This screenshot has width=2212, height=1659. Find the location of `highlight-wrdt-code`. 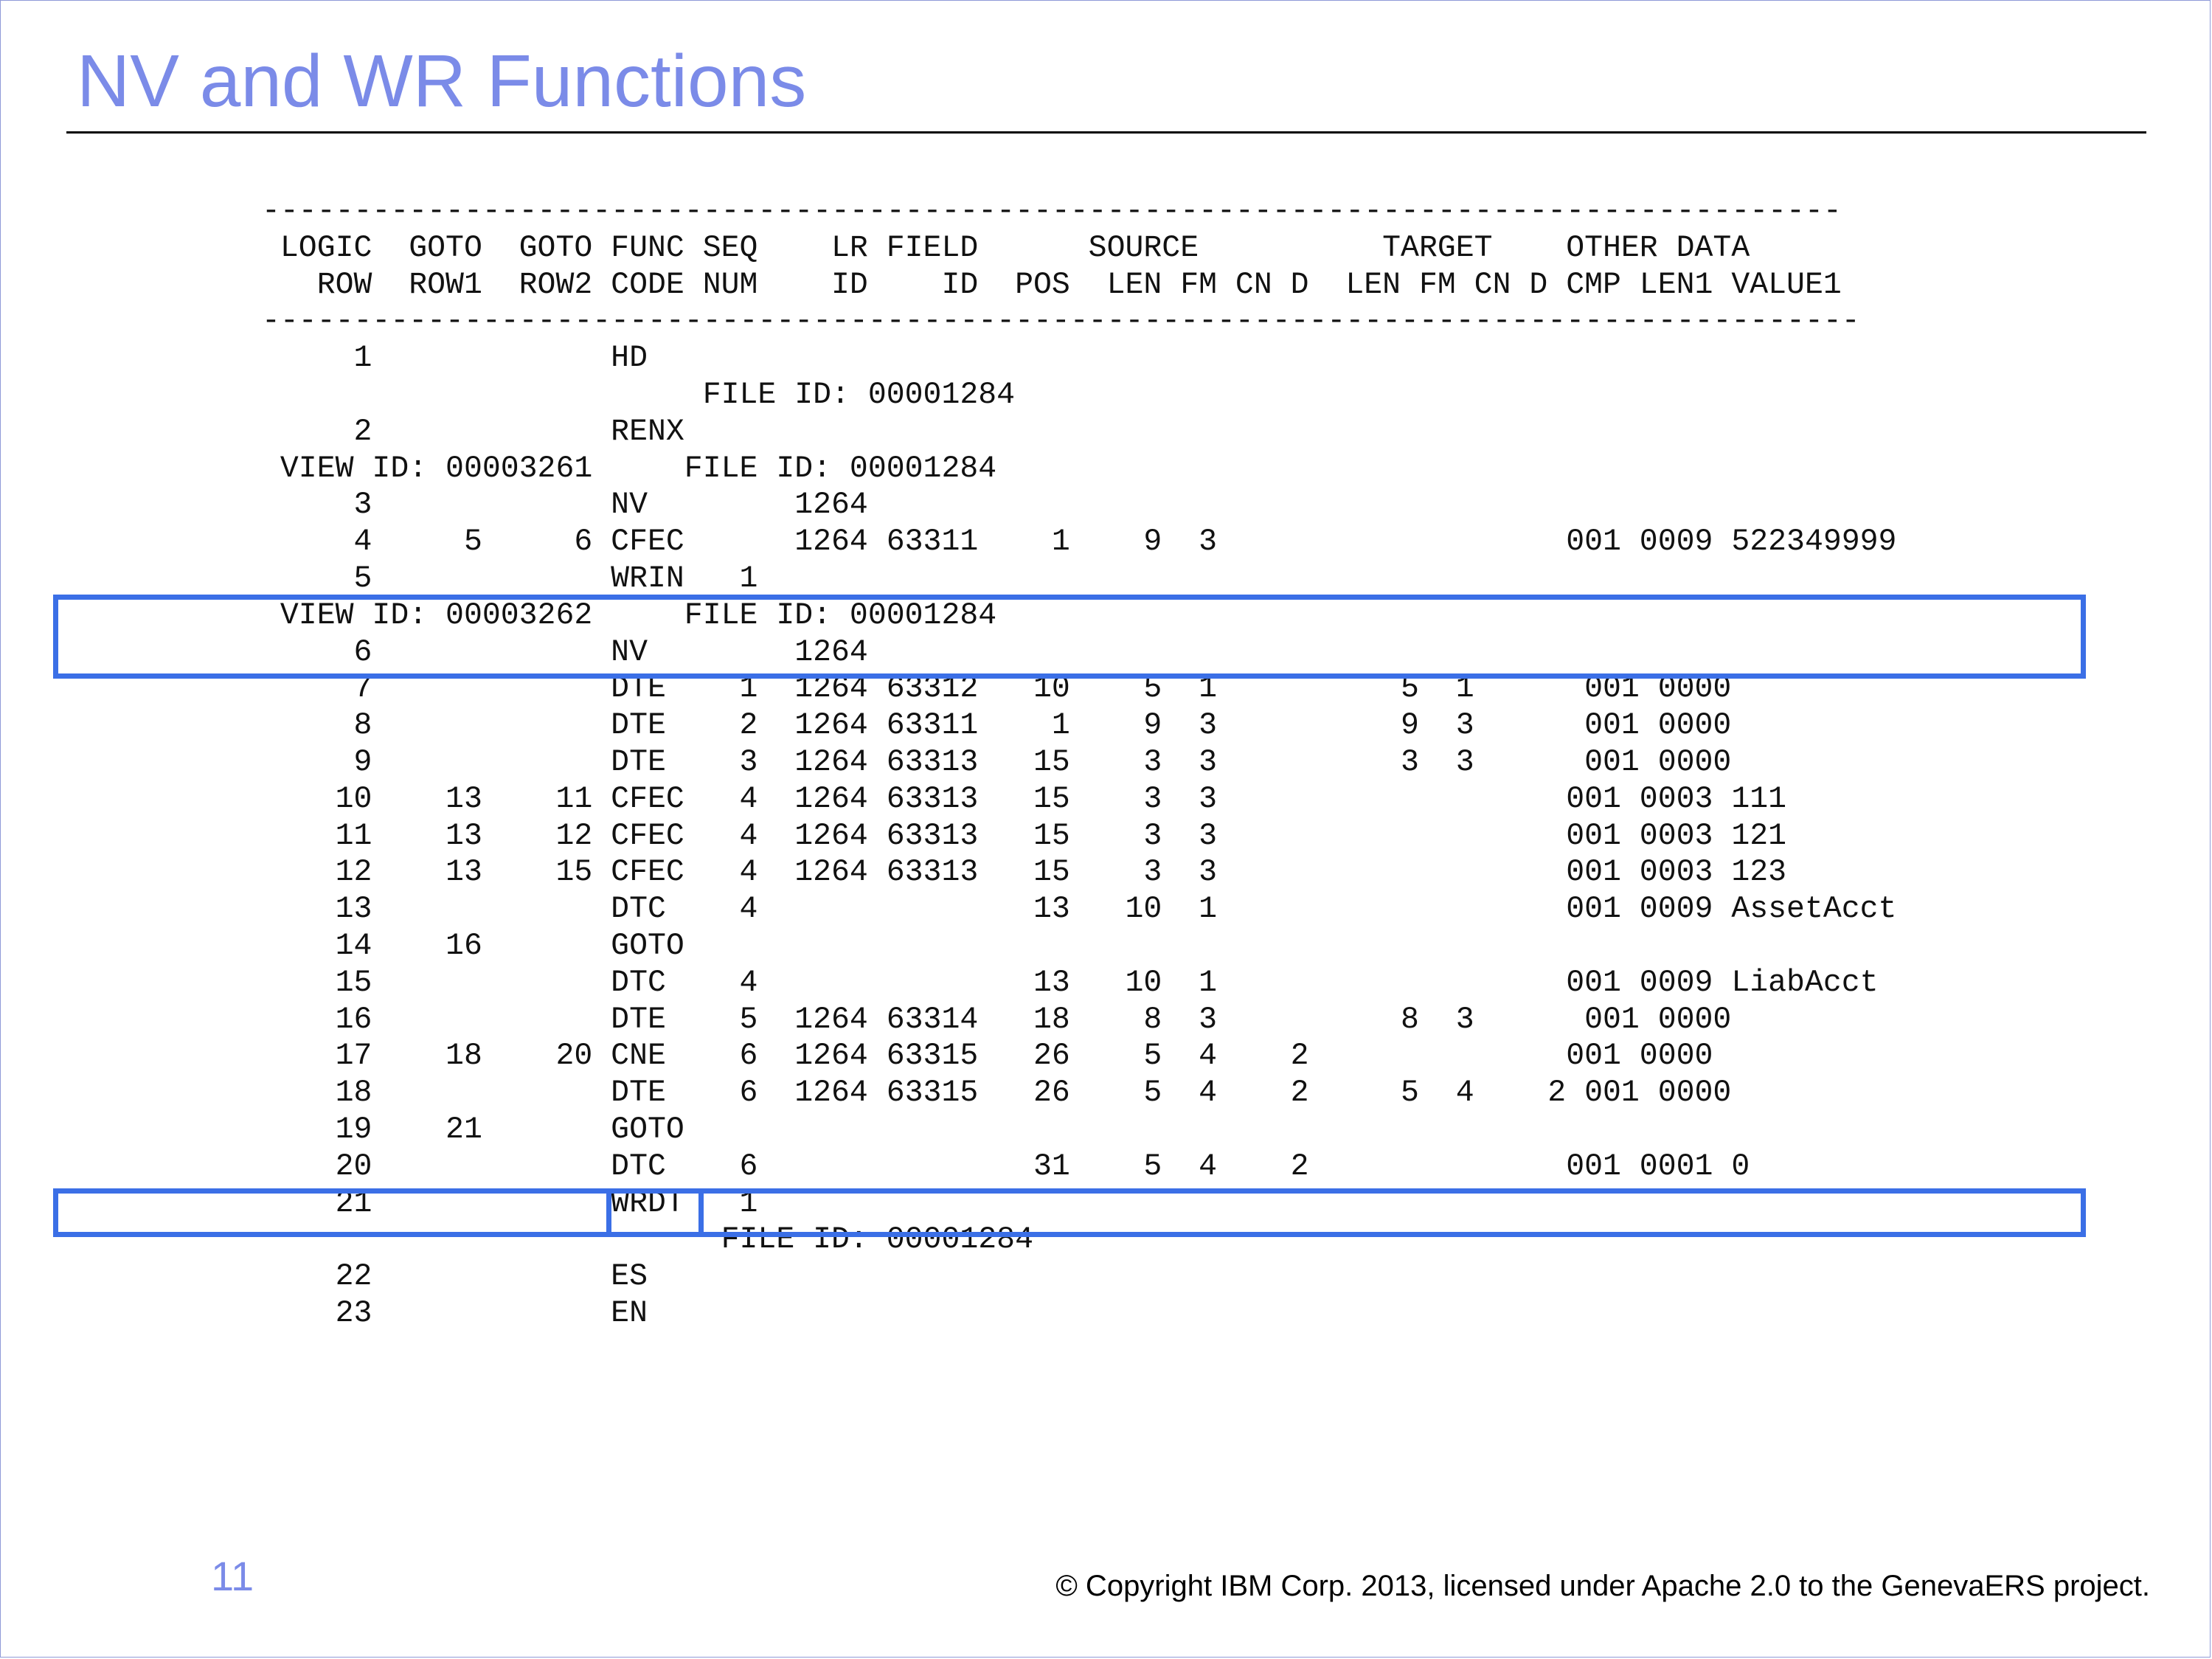

highlight-wrdt-code is located at coordinates (655, 1212).